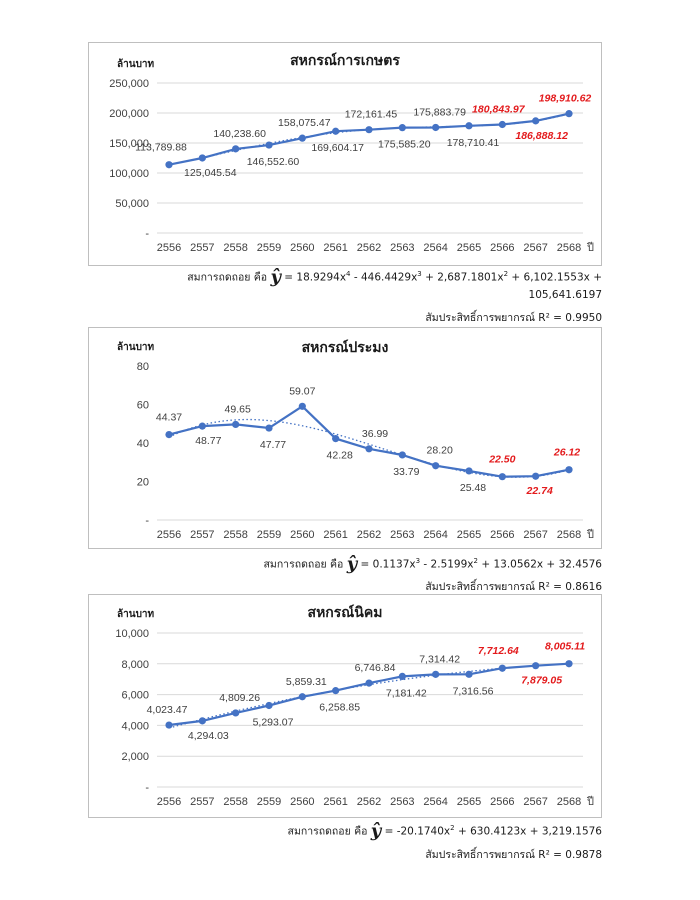 The image size is (700, 900). I want to click on y-tick-label: 80, so click(143, 367).